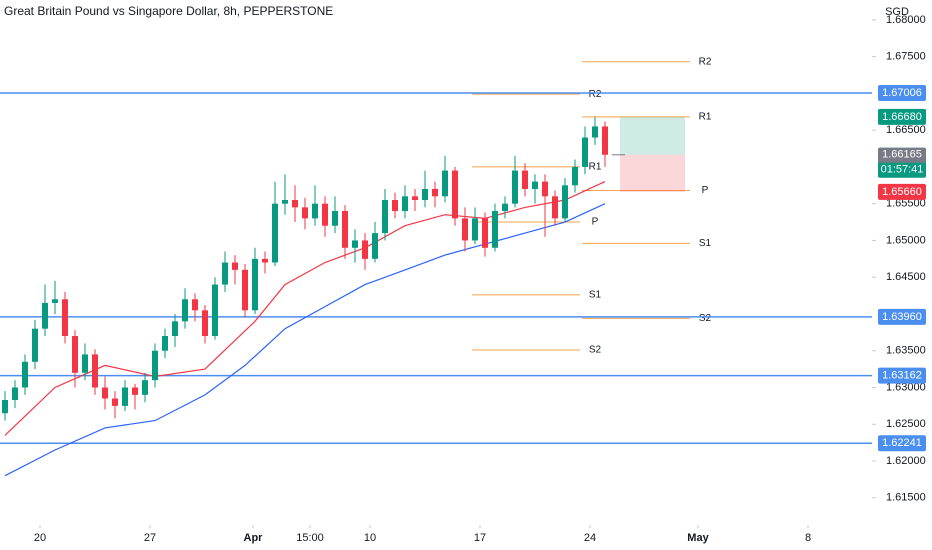  I want to click on y-tick-label: 1.67500, so click(906, 57).